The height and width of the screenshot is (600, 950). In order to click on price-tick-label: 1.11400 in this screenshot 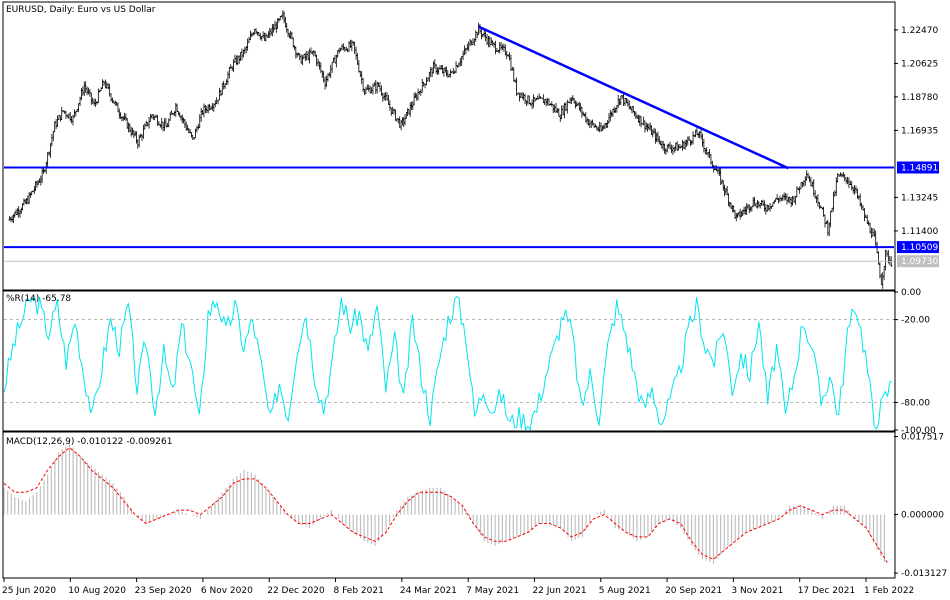, I will do `click(919, 232)`.